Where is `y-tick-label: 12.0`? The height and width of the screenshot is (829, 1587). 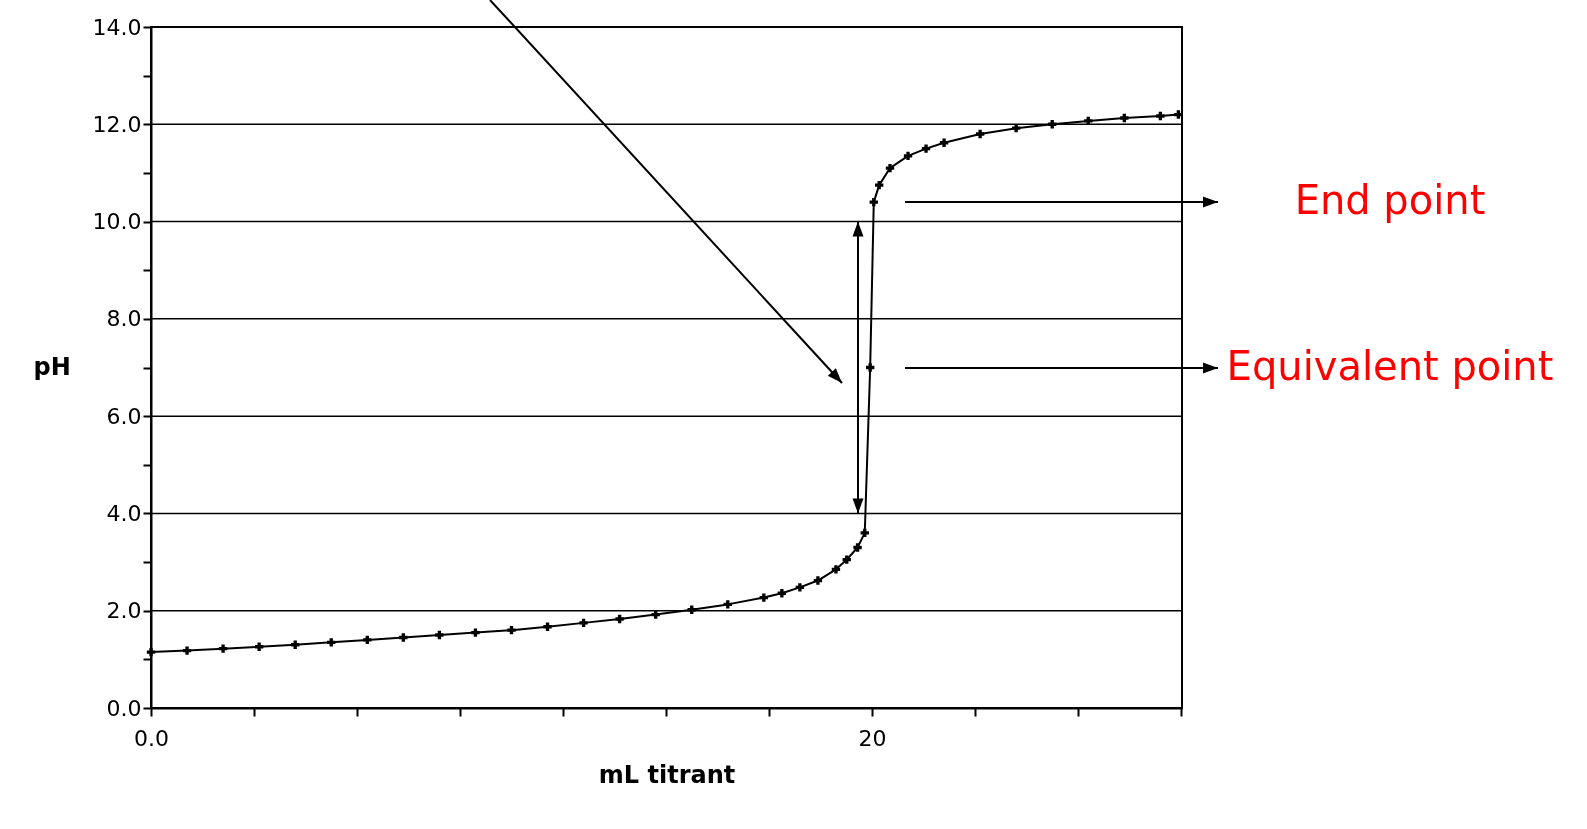 y-tick-label: 12.0 is located at coordinates (117, 124).